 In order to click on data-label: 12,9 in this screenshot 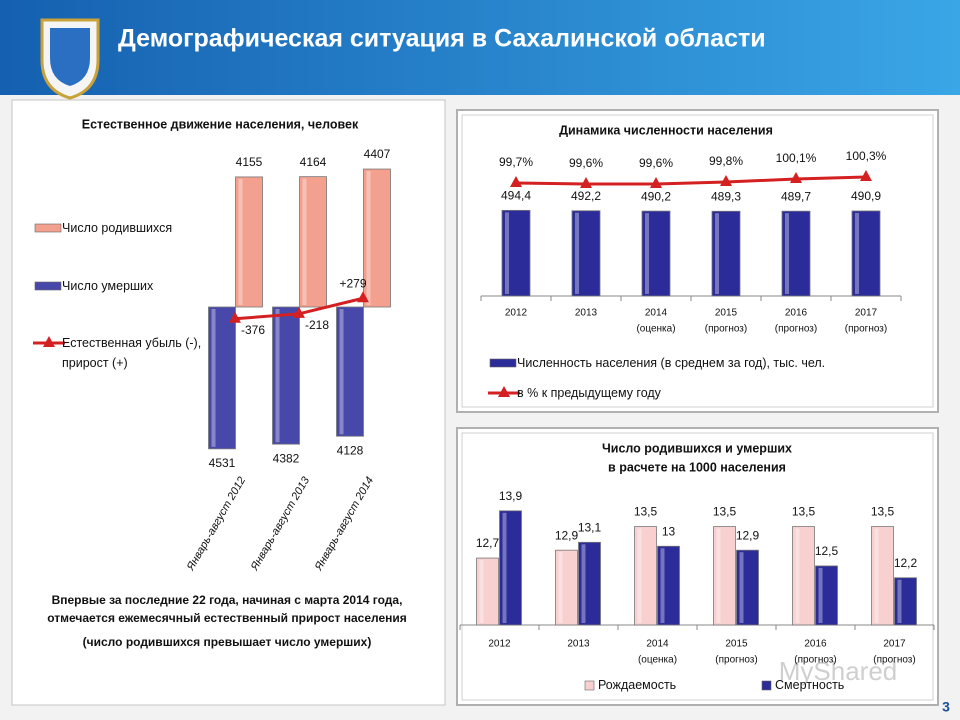, I will do `click(567, 535)`.